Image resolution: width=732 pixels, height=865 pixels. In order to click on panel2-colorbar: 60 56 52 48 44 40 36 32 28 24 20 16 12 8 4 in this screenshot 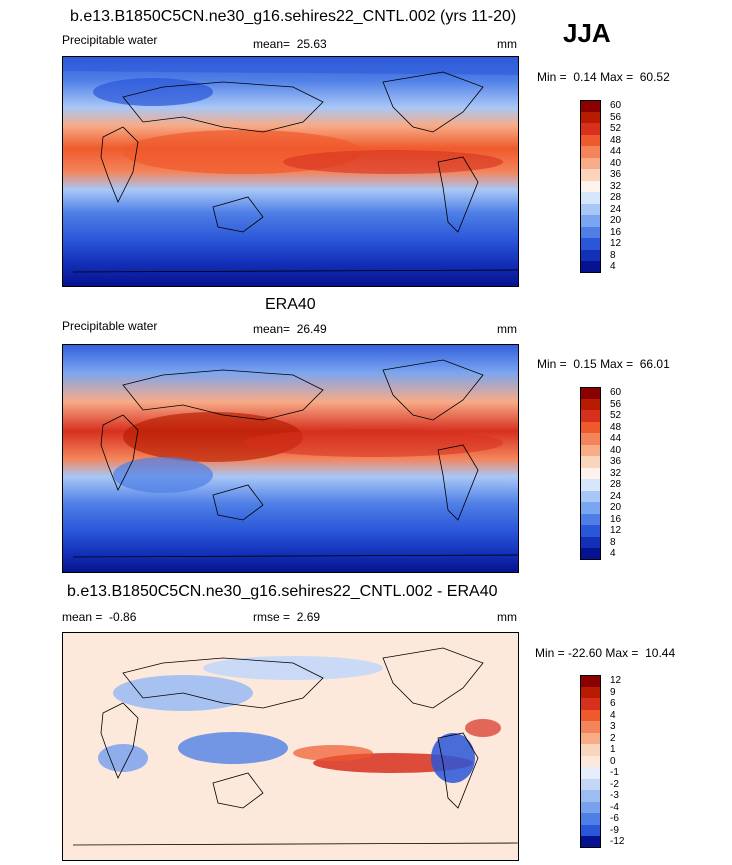, I will do `click(610, 477)`.